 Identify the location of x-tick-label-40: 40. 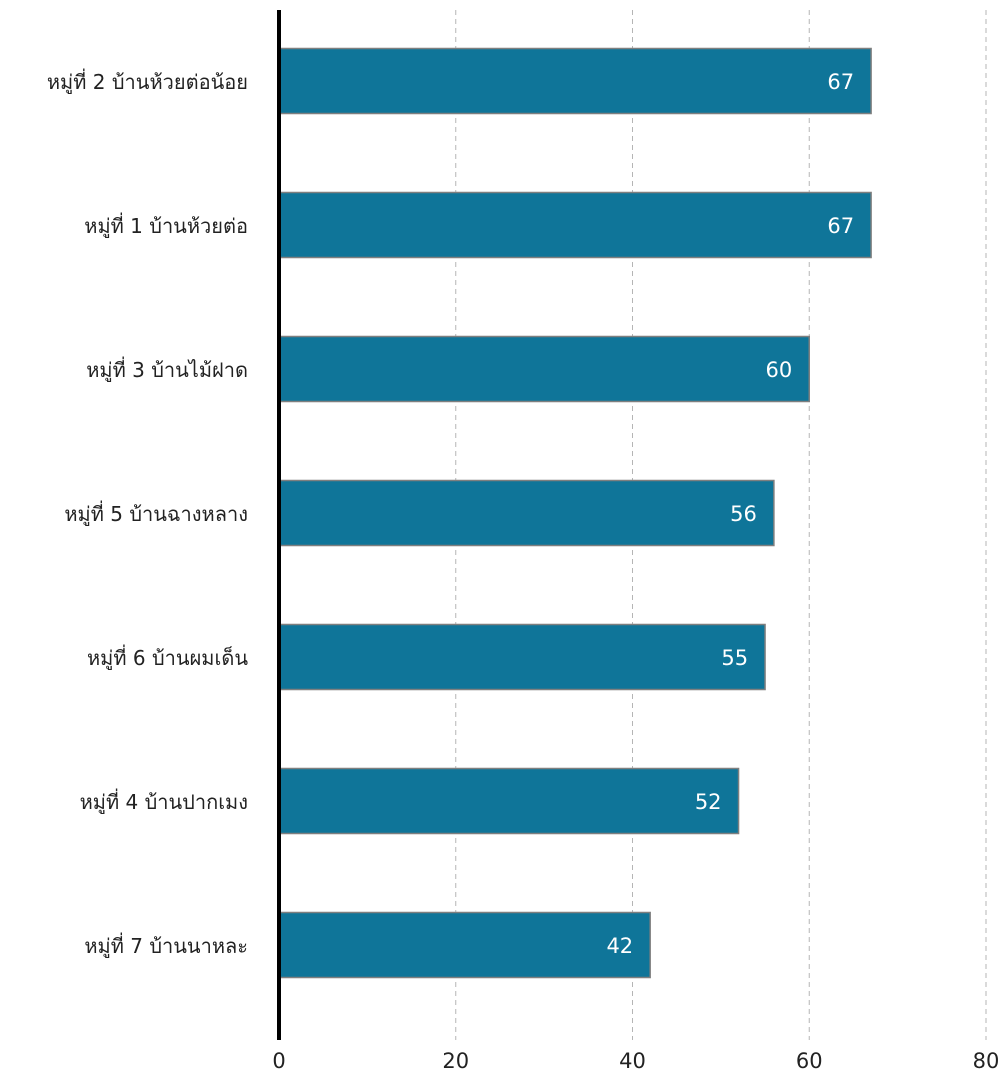
(632, 1061).